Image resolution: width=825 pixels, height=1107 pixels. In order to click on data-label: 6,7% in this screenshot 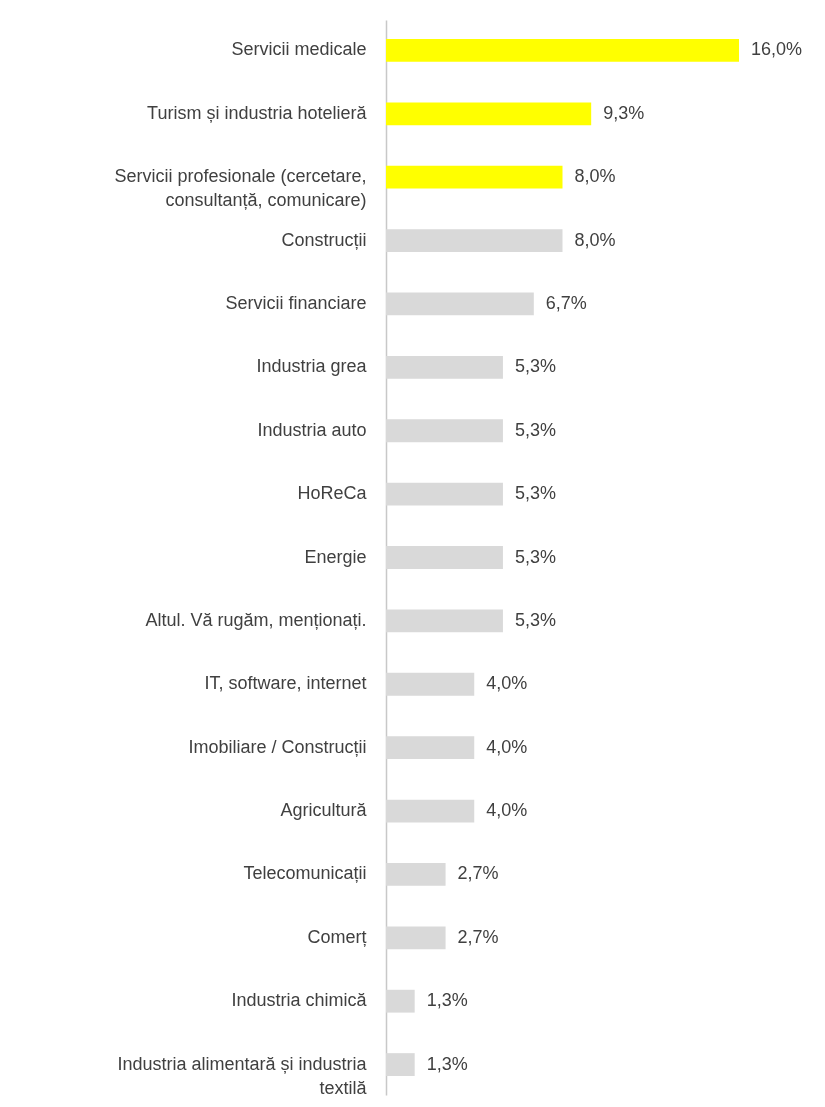, I will do `click(566, 302)`.